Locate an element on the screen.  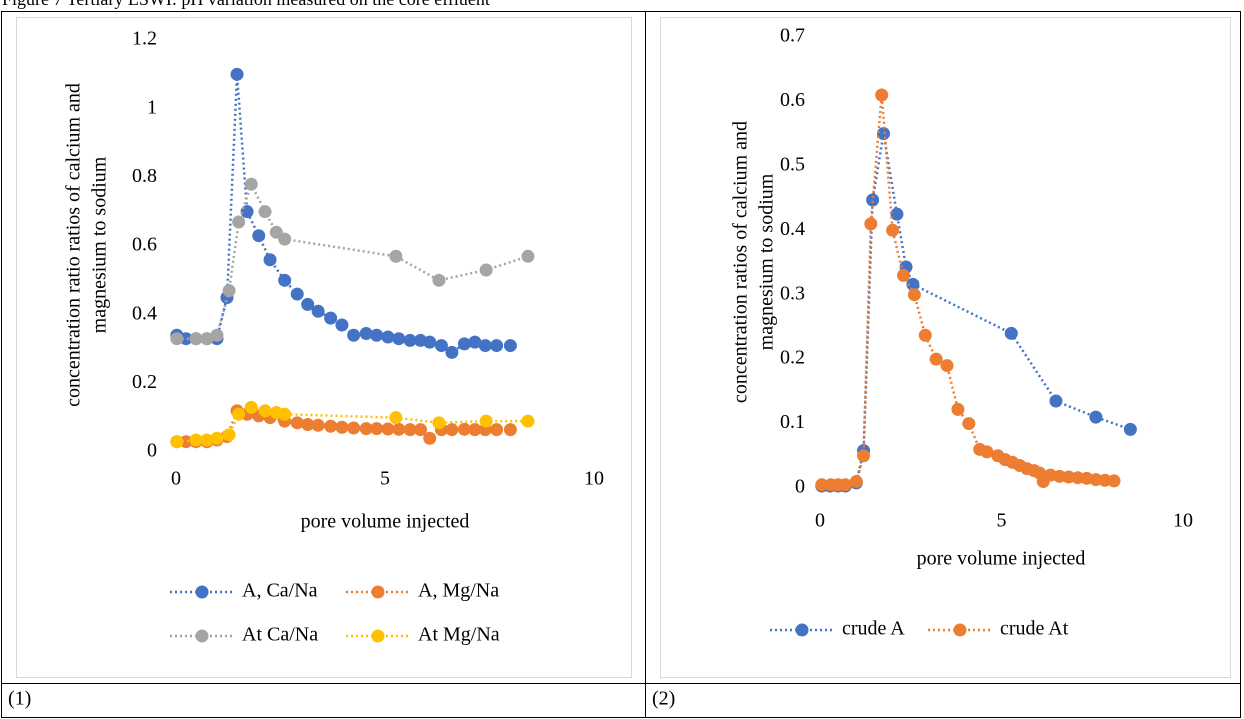
y-tick-label: 0.1 is located at coordinates (792, 422).